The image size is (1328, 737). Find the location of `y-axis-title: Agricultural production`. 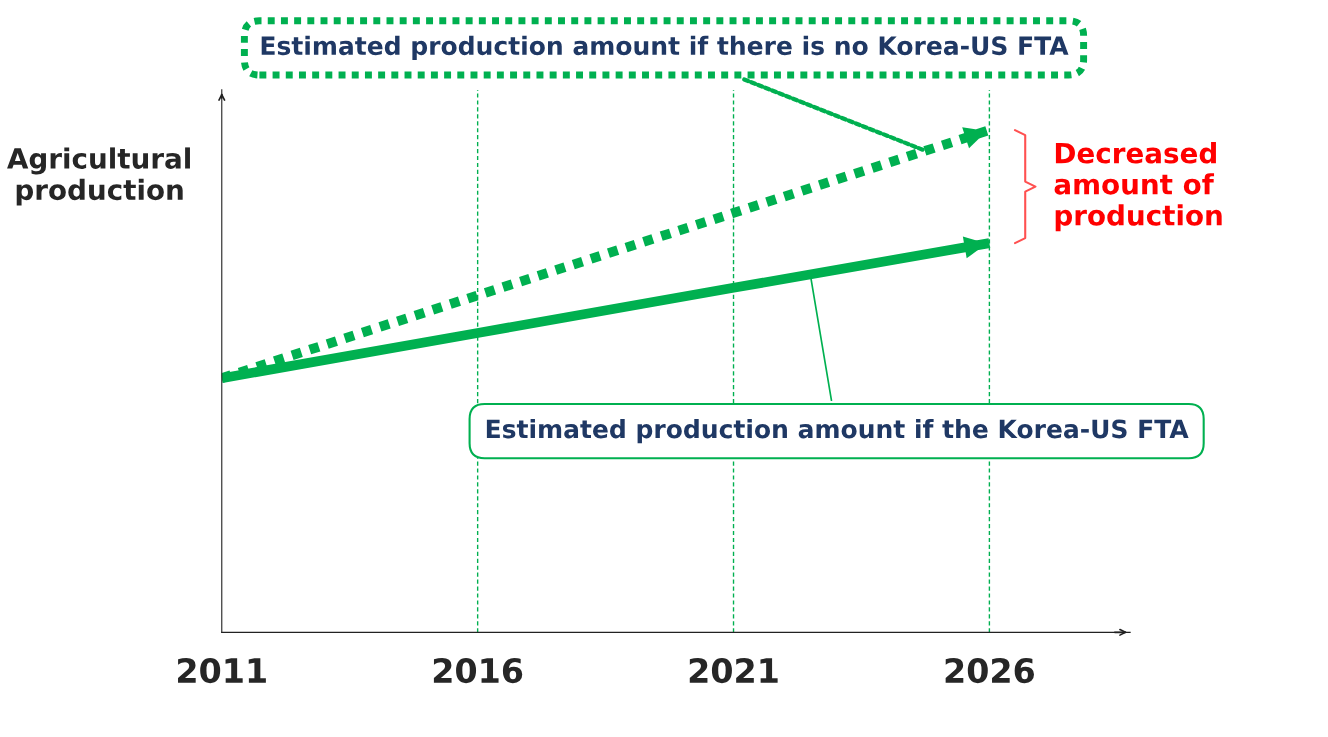

y-axis-title: Agricultural production is located at coordinates (98, 176).